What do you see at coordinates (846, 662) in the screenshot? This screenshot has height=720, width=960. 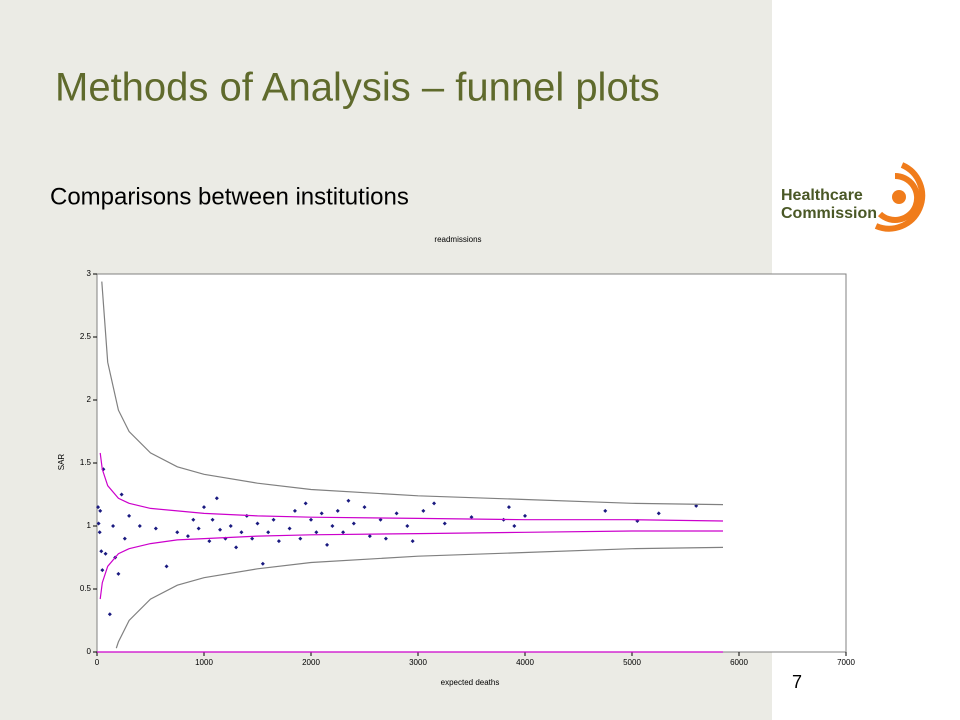 I see `x-tick-label: 7000` at bounding box center [846, 662].